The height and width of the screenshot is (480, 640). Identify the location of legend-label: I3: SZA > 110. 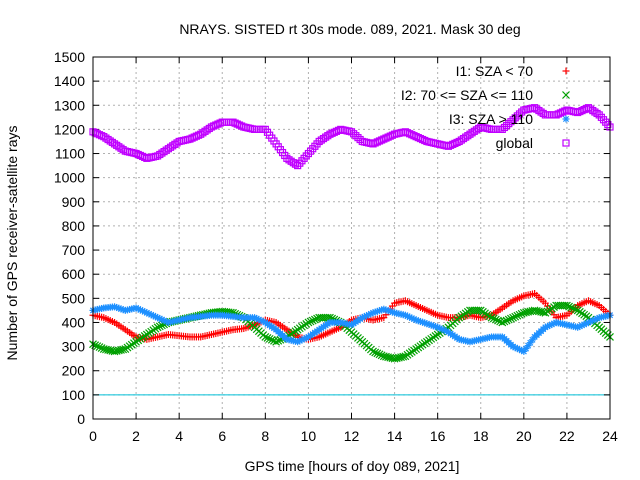
(491, 119).